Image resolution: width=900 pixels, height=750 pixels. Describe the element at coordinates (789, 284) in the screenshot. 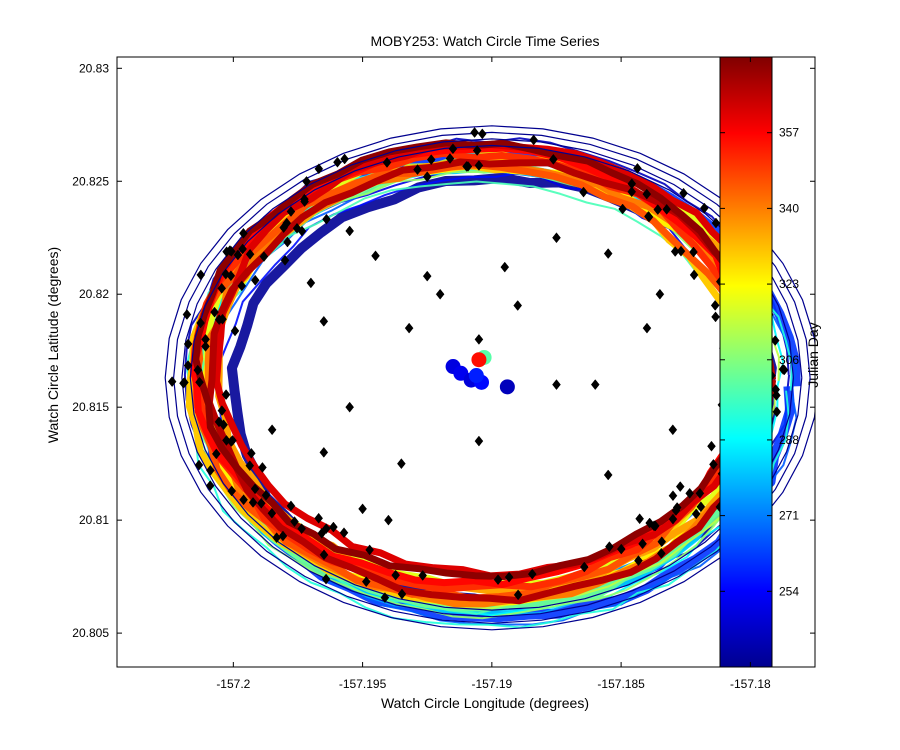

I see `colorbar-tick-label: 323` at that location.